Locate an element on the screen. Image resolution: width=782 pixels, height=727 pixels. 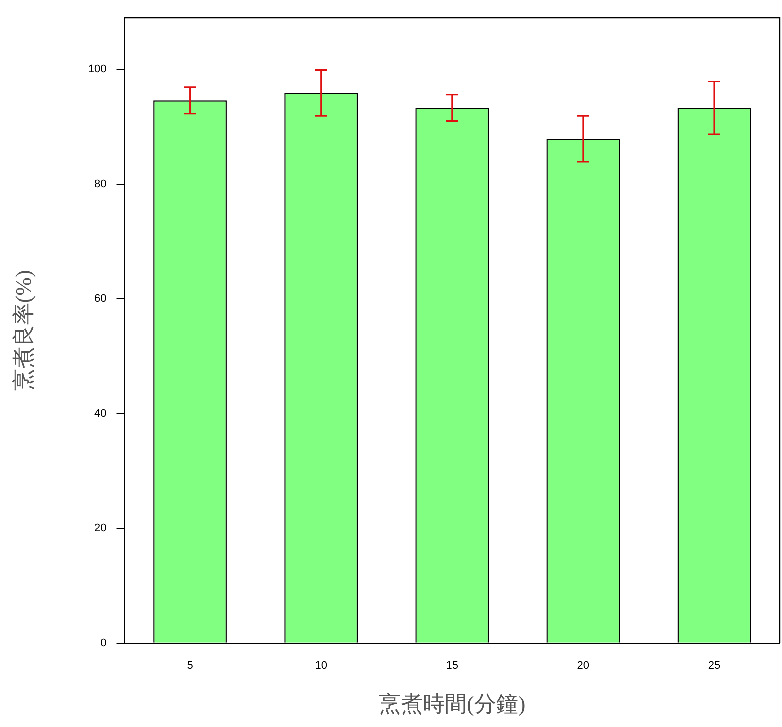
x-tick-label: 15 is located at coordinates (452, 666).